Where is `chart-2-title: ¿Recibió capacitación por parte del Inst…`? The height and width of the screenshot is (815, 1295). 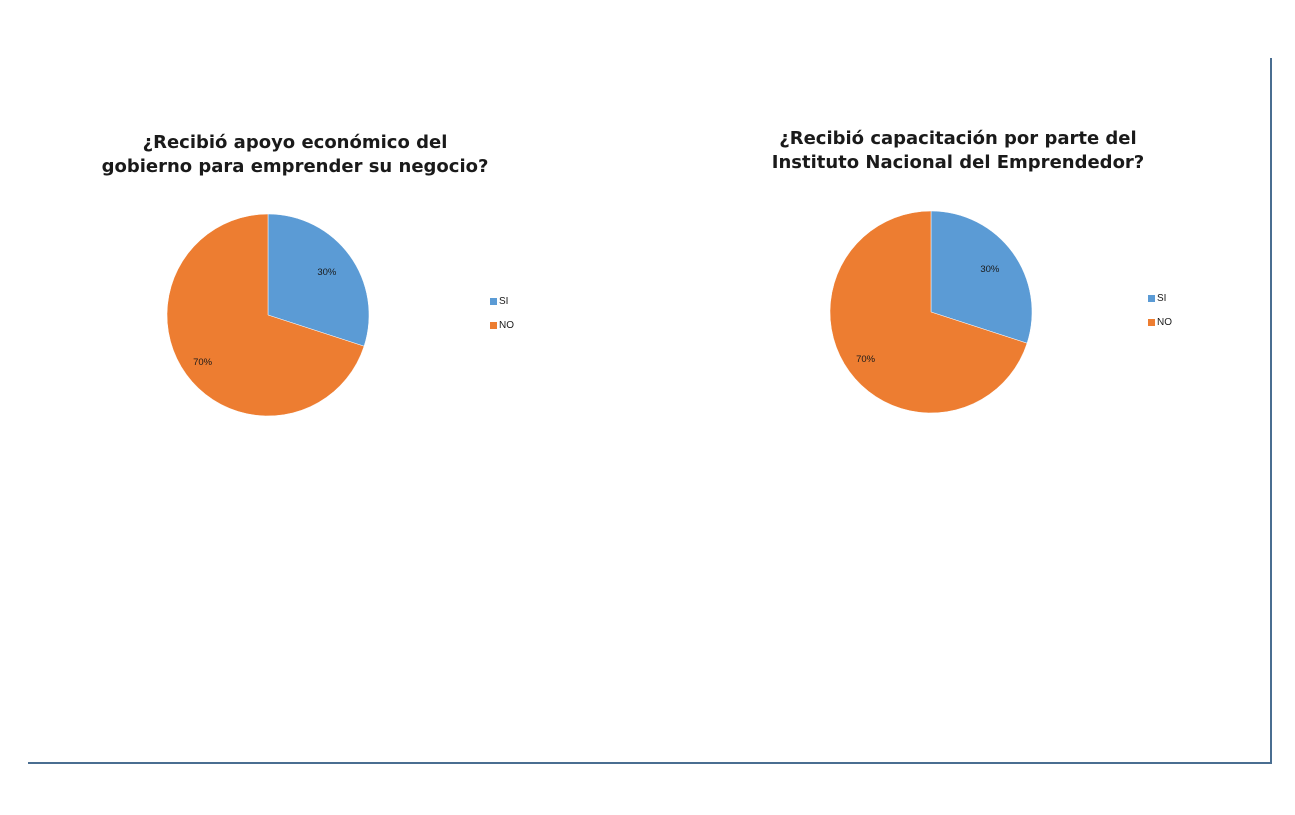
chart-2-title: ¿Recibió capacitación por parte del Inst… is located at coordinates (958, 151).